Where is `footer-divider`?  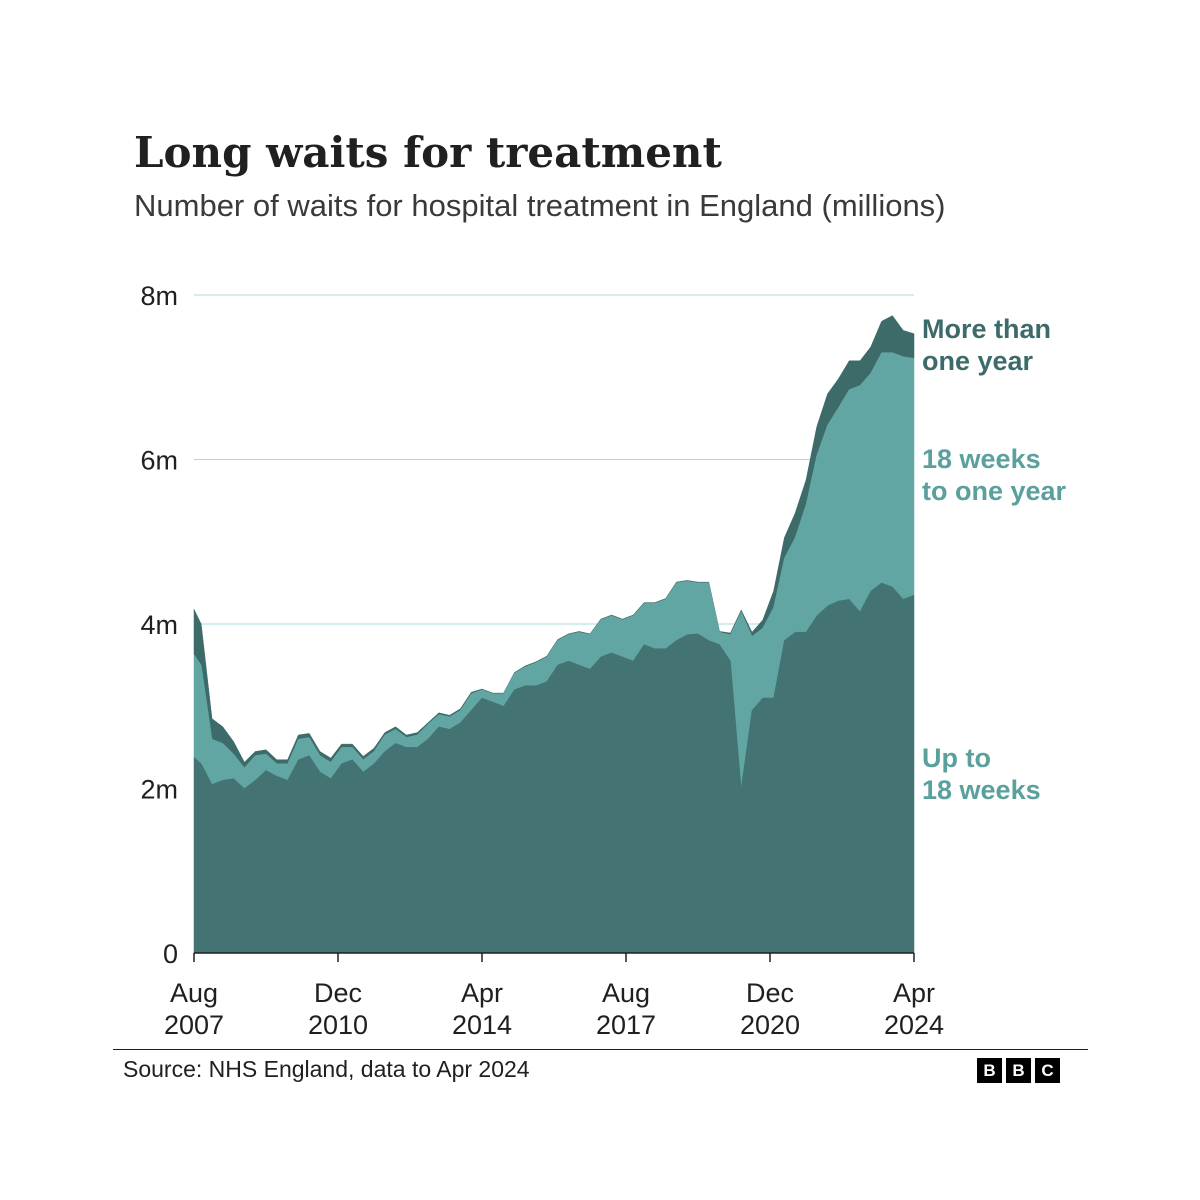 footer-divider is located at coordinates (600, 1049).